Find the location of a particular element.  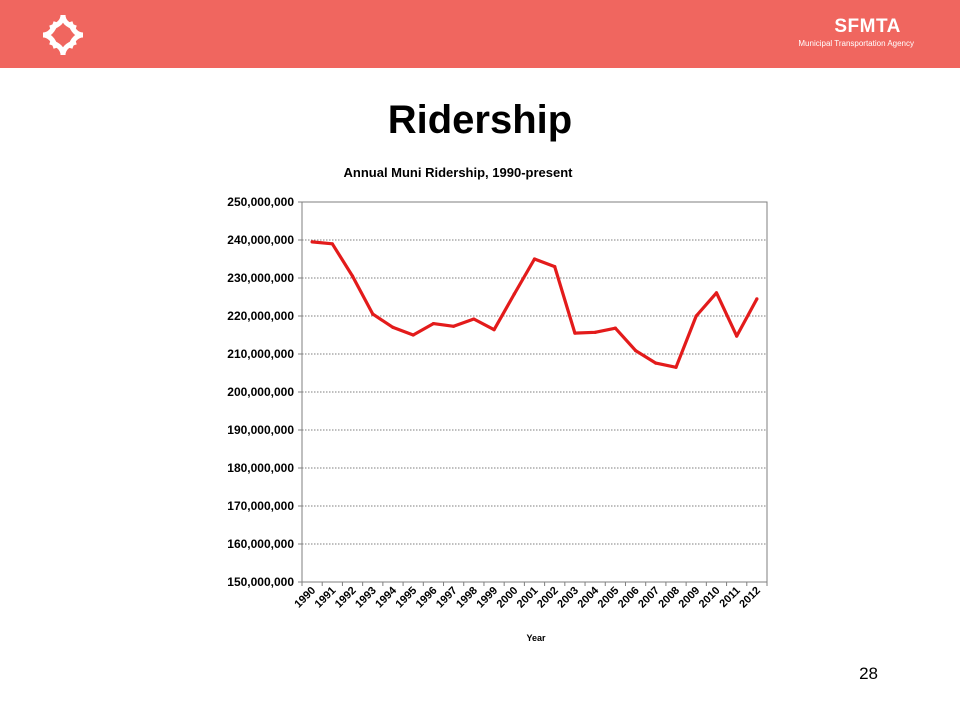

page-title: Ridership is located at coordinates (480, 120).